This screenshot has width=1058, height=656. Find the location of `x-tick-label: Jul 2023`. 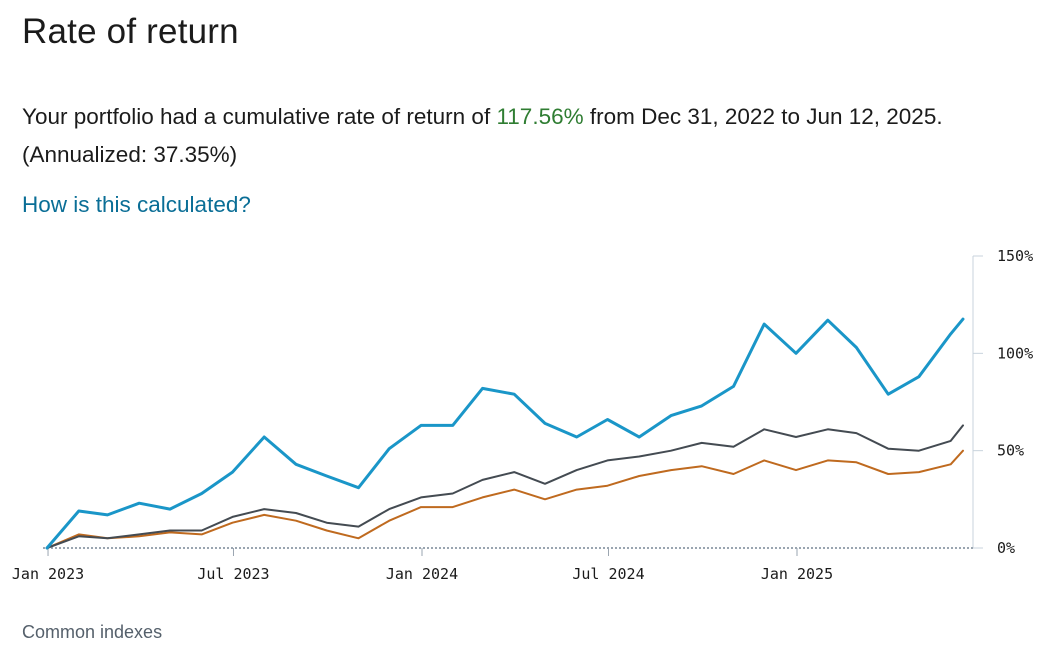

x-tick-label: Jul 2023 is located at coordinates (233, 574).